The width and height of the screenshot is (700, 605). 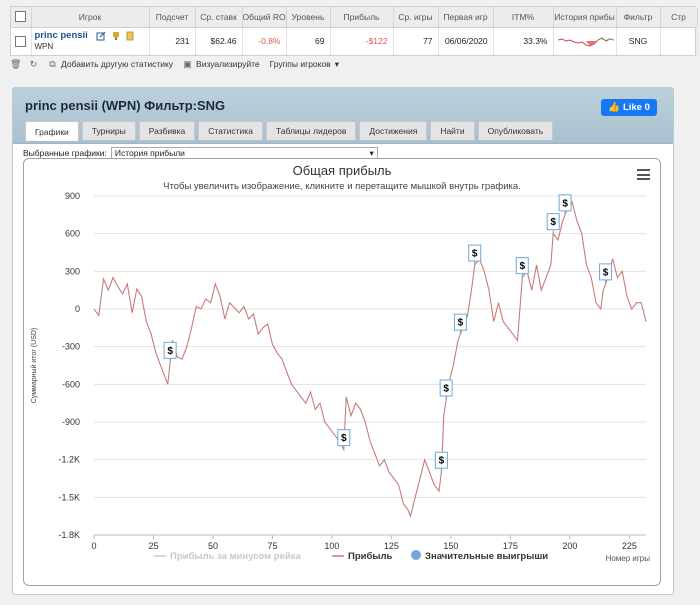 I want to click on tab-achievements: Достижения, so click(x=393, y=130).